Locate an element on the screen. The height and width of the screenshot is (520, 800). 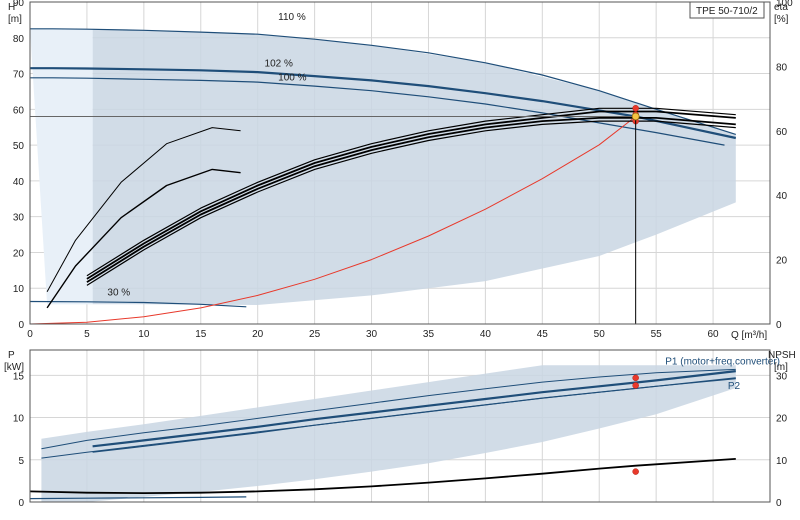
curve-label-100: 100 % is located at coordinates (292, 78).